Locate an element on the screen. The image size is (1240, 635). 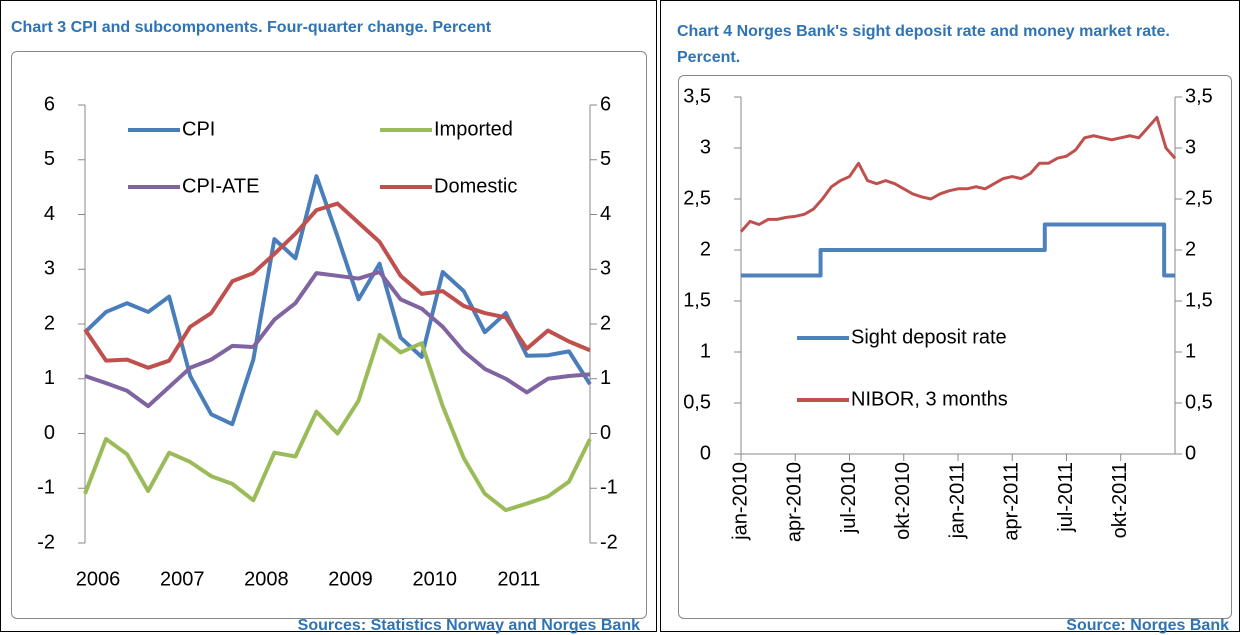
x-tick-label: okt-2010 is located at coordinates (903, 501).